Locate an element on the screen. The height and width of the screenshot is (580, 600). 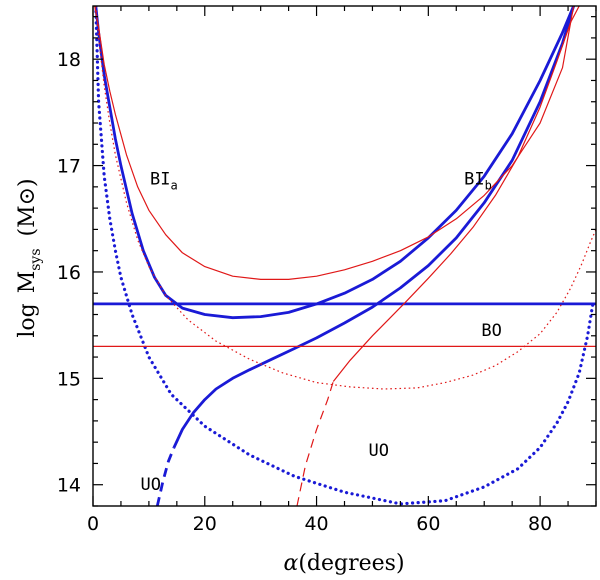
y-axis-sub: sys is located at coordinates (36, 259).